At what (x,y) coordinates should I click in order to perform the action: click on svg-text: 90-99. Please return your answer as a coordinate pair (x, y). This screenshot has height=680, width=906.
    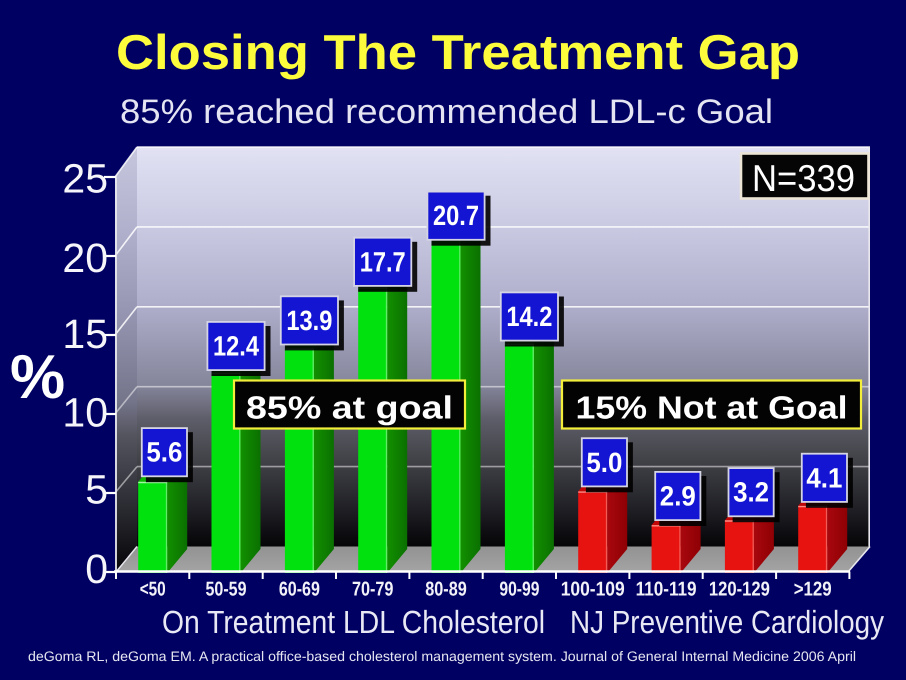
    Looking at the image, I should click on (519, 590).